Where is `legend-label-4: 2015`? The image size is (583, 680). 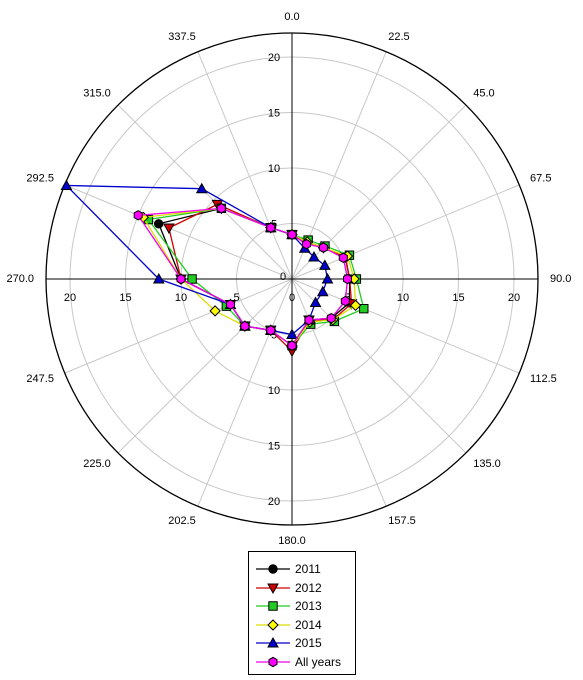 legend-label-4: 2015 is located at coordinates (308, 643).